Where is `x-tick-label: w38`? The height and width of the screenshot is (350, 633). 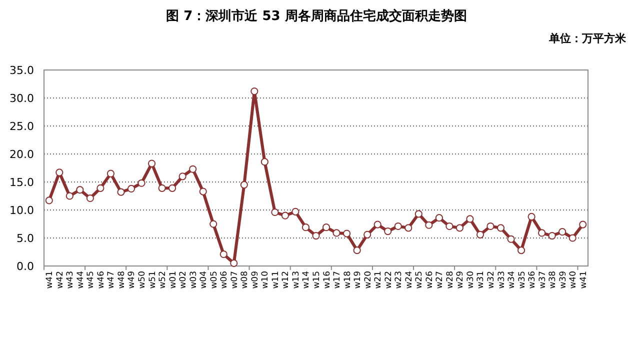 x-tick-label: w38 is located at coordinates (553, 280).